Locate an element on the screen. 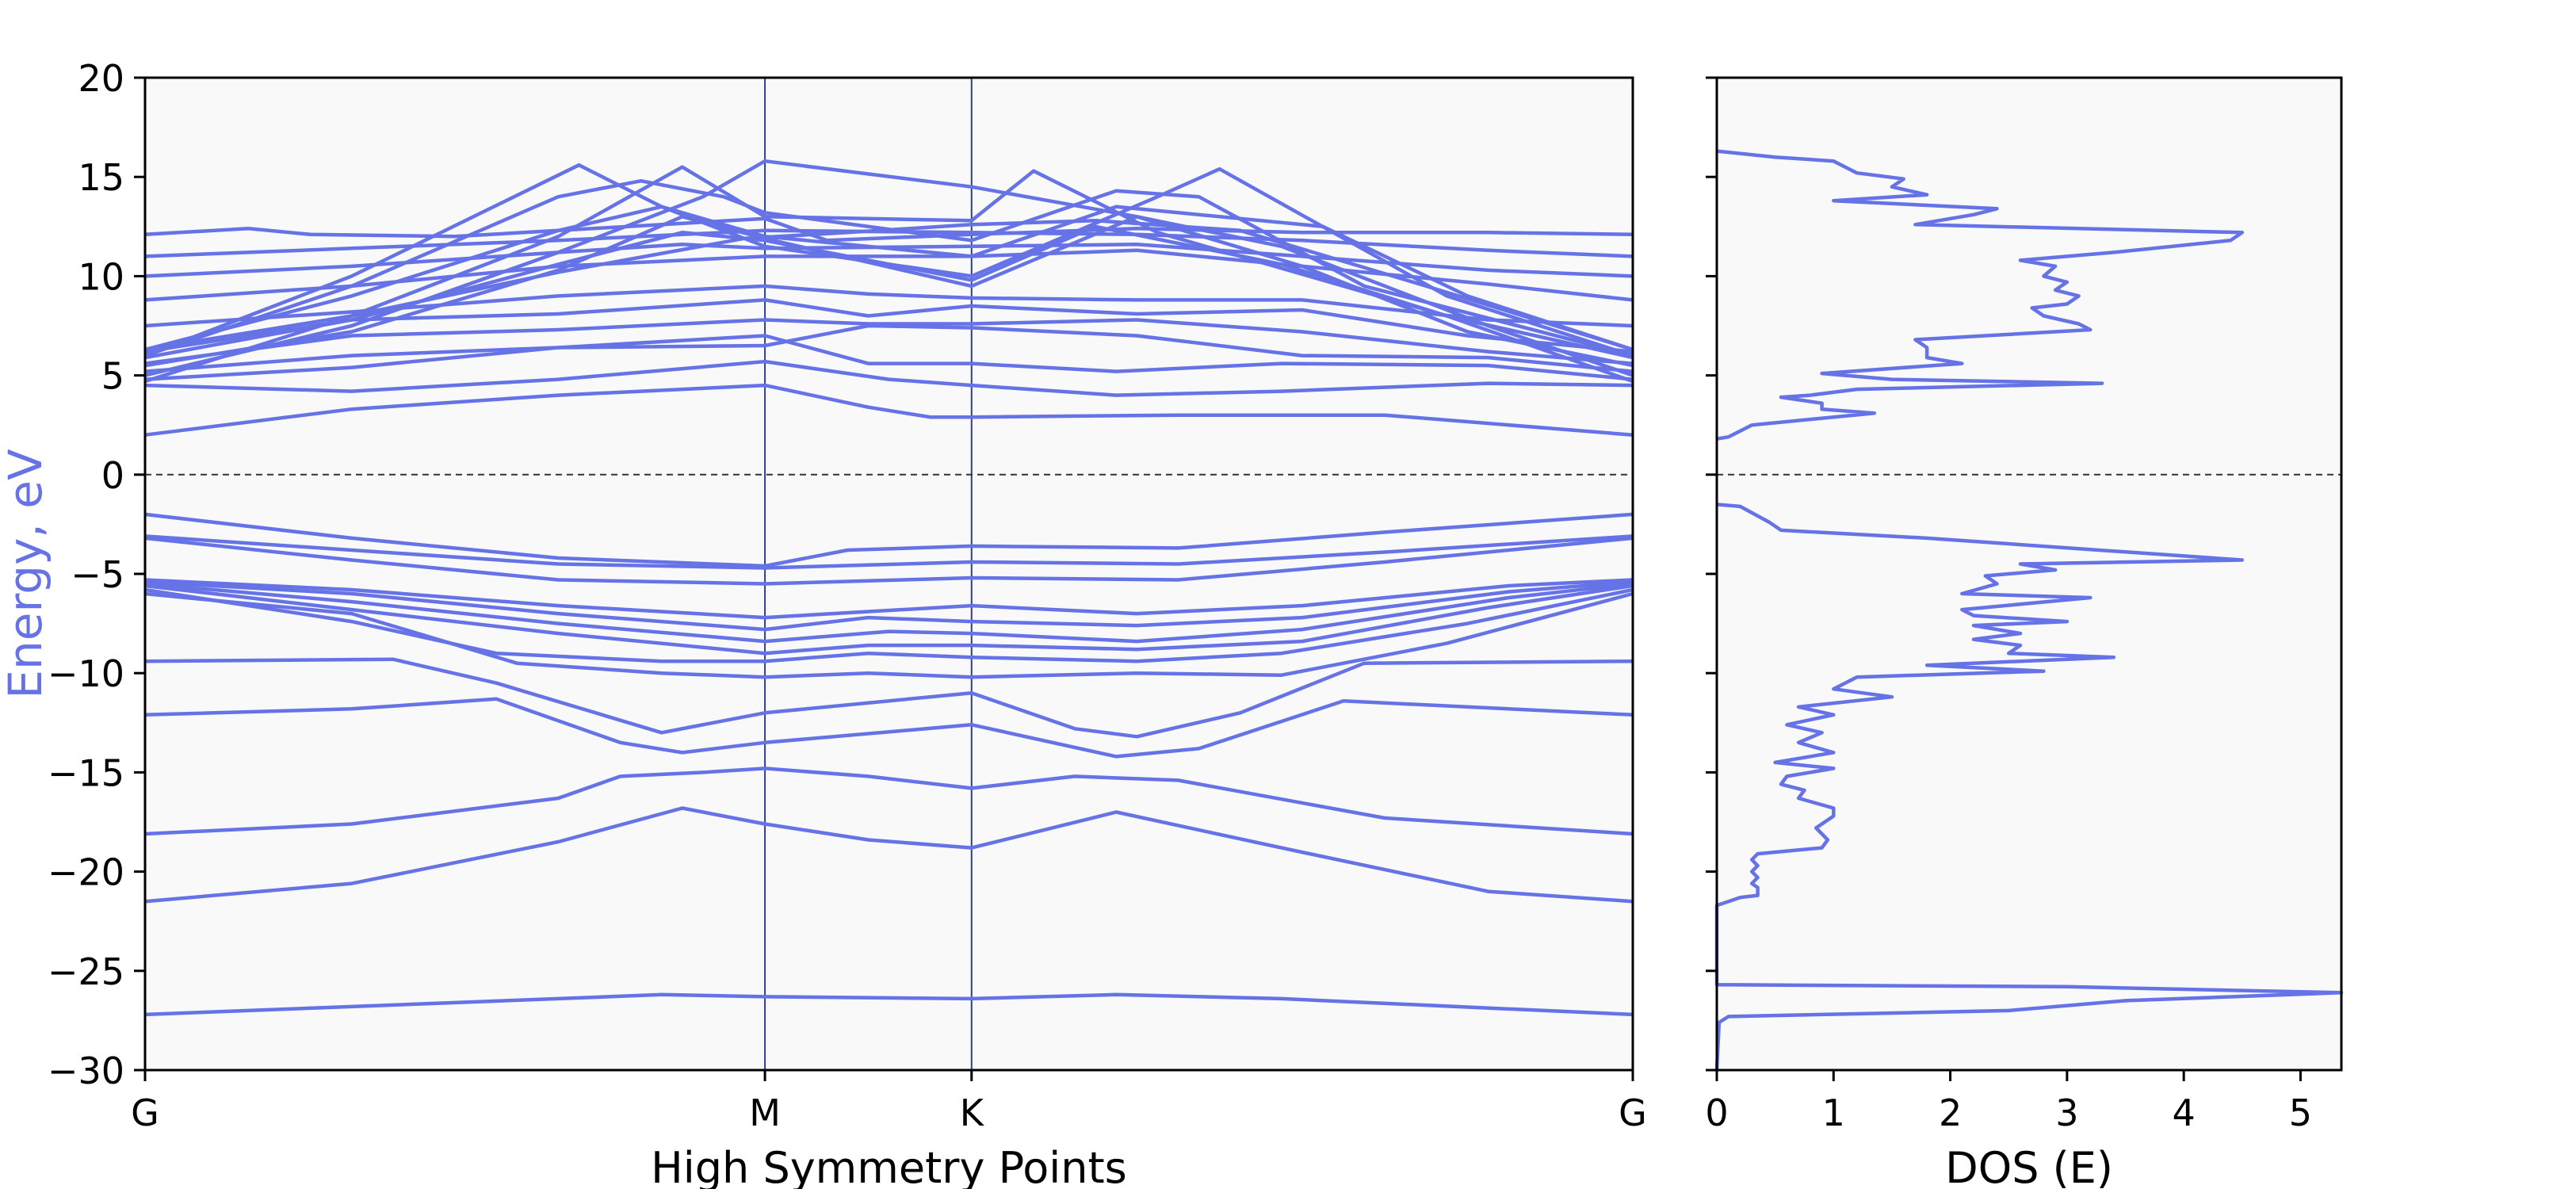 This screenshot has height=1189, width=2576. band-y-tick-label: 15 is located at coordinates (101, 177).